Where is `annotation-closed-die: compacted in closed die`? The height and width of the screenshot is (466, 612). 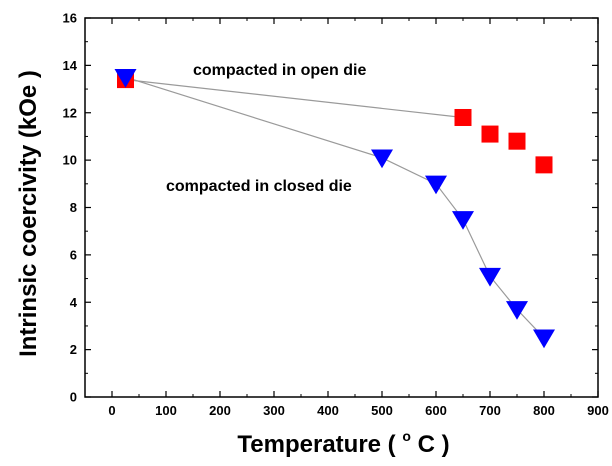
annotation-closed-die: compacted in closed die is located at coordinates (259, 186).